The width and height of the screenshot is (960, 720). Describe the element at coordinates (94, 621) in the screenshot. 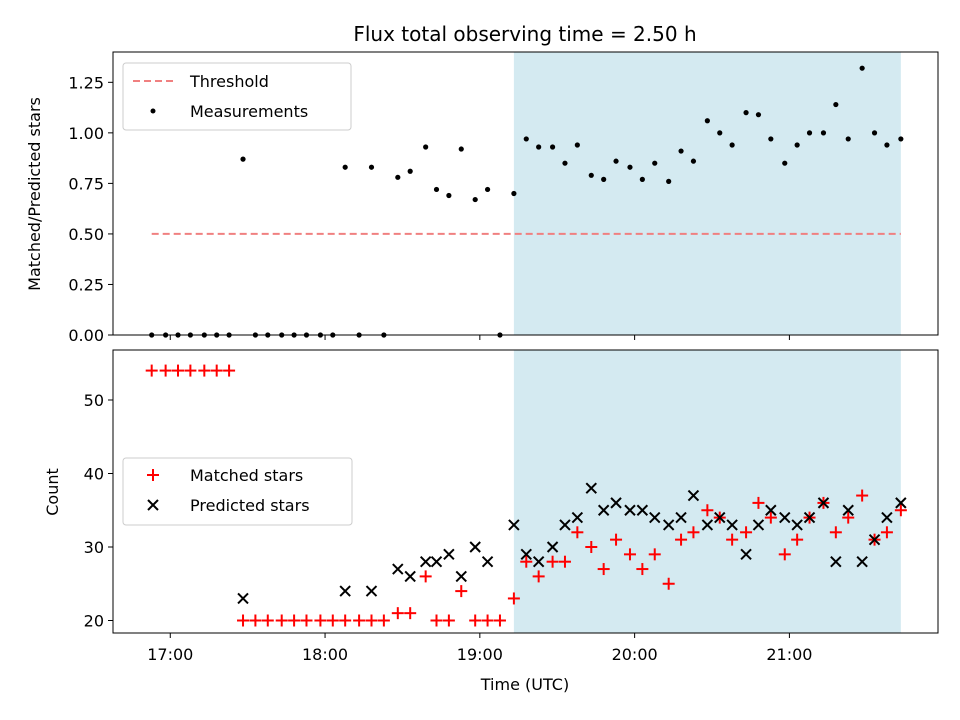

I see `bottom-y-tick-label: 20` at that location.